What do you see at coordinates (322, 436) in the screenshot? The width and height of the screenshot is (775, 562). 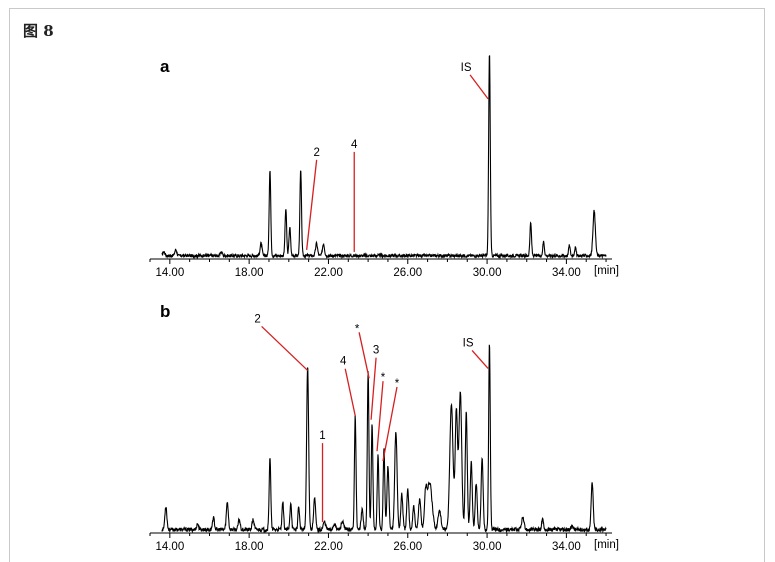 I see `peak-annotation-label: 1` at bounding box center [322, 436].